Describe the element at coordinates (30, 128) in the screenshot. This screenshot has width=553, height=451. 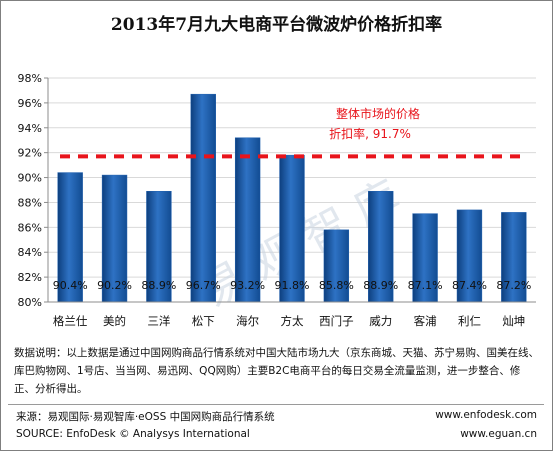
I see `y-tick-label: 94%` at that location.